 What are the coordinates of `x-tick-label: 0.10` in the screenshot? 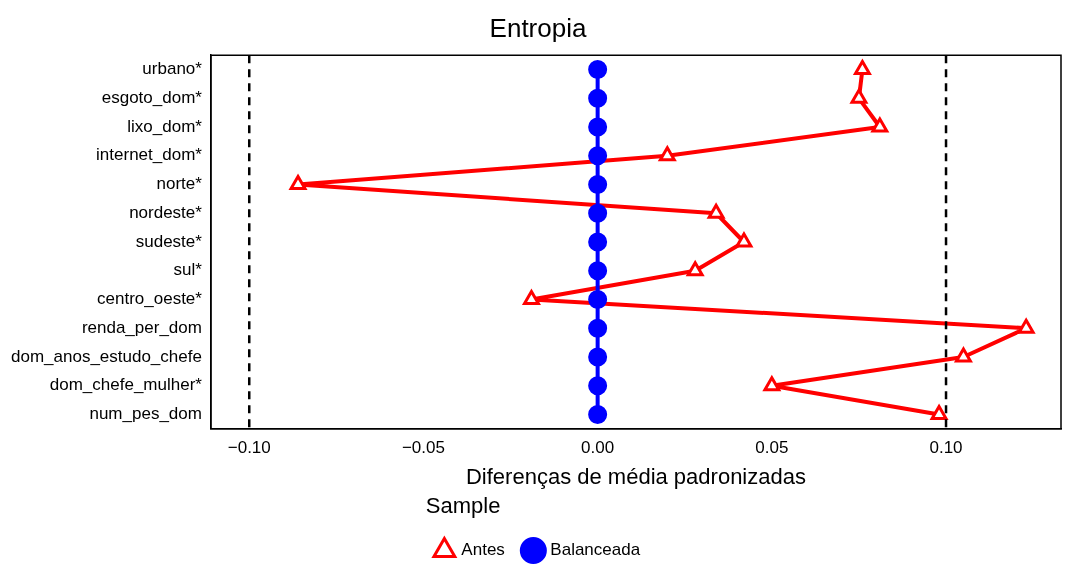 It's located at (946, 447).